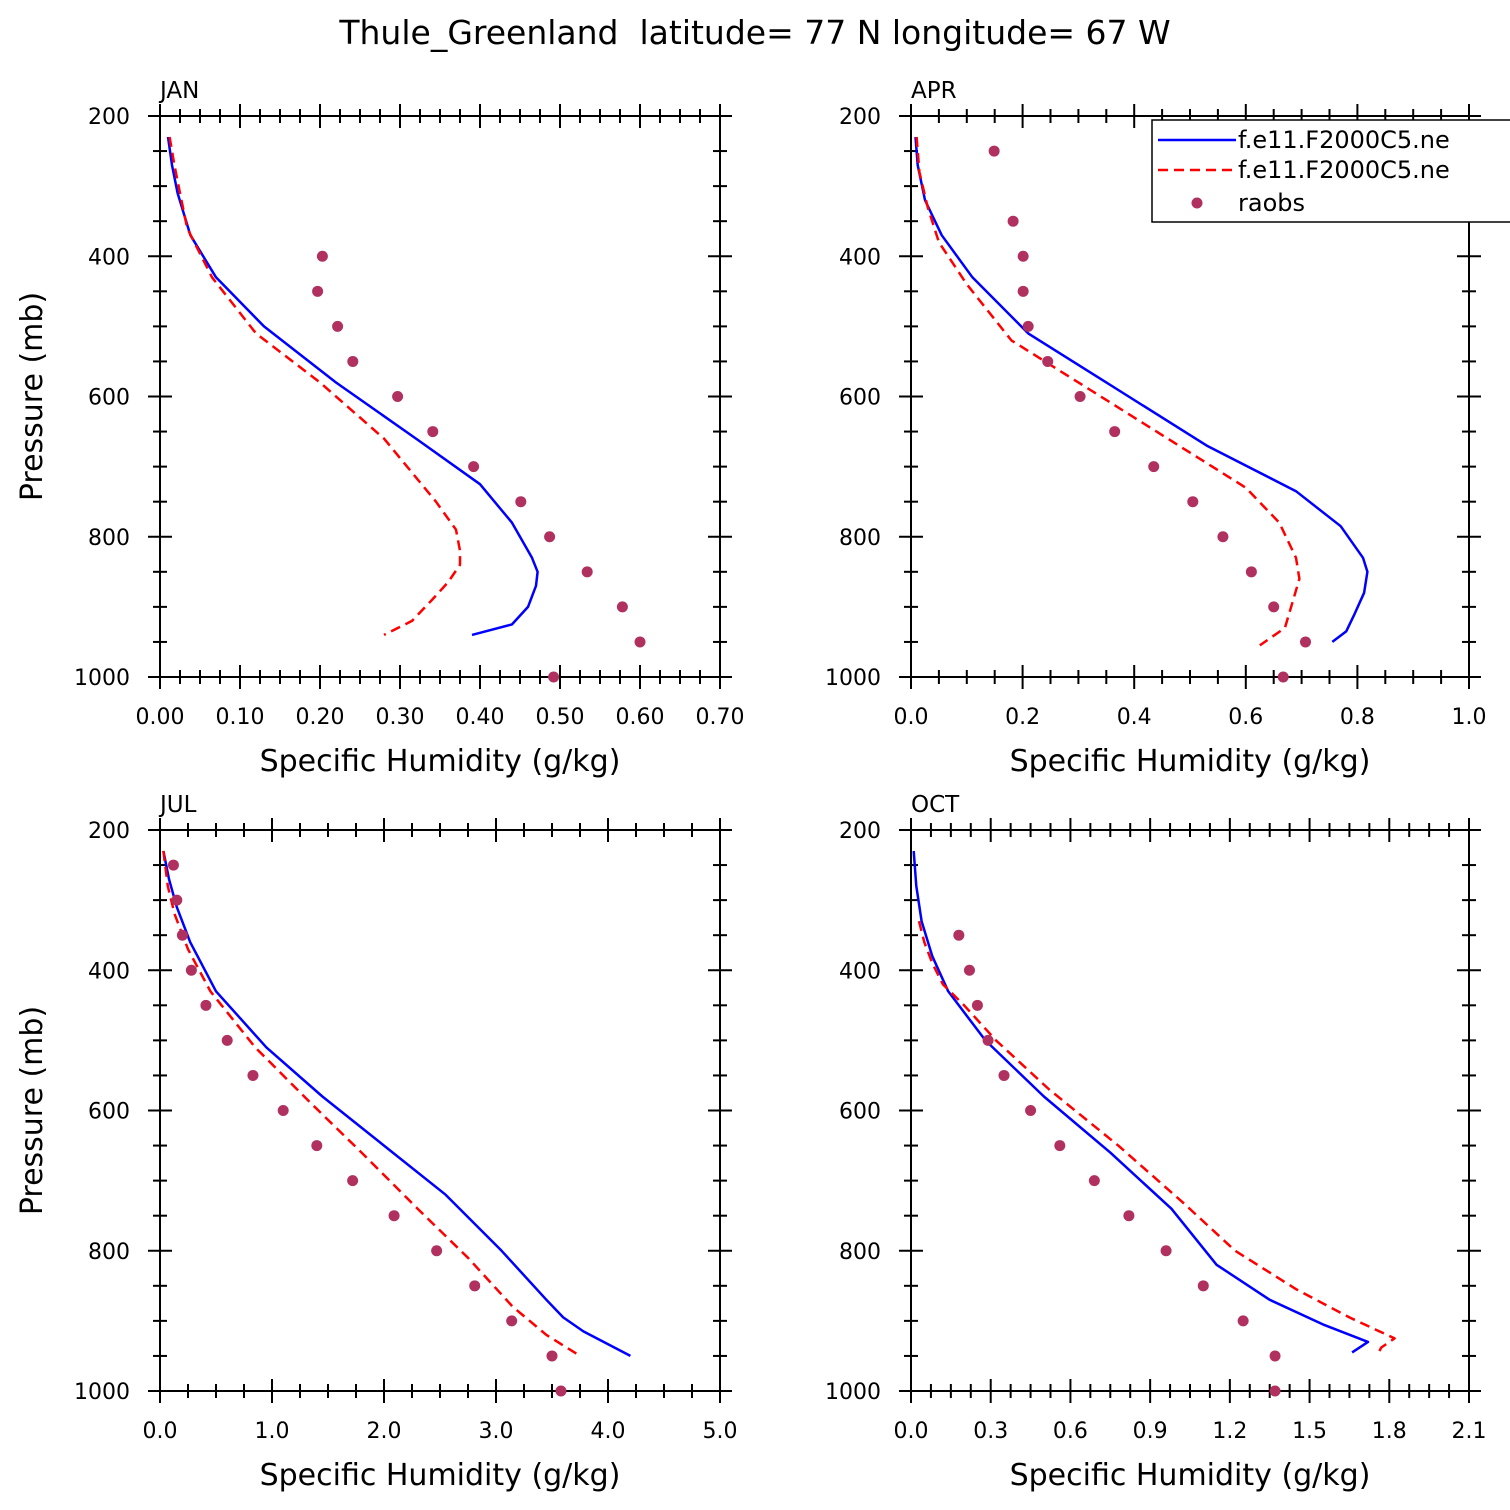 Image resolution: width=1510 pixels, height=1510 pixels. What do you see at coordinates (1389, 1431) in the screenshot?
I see `x-tick-label: 1.8` at bounding box center [1389, 1431].